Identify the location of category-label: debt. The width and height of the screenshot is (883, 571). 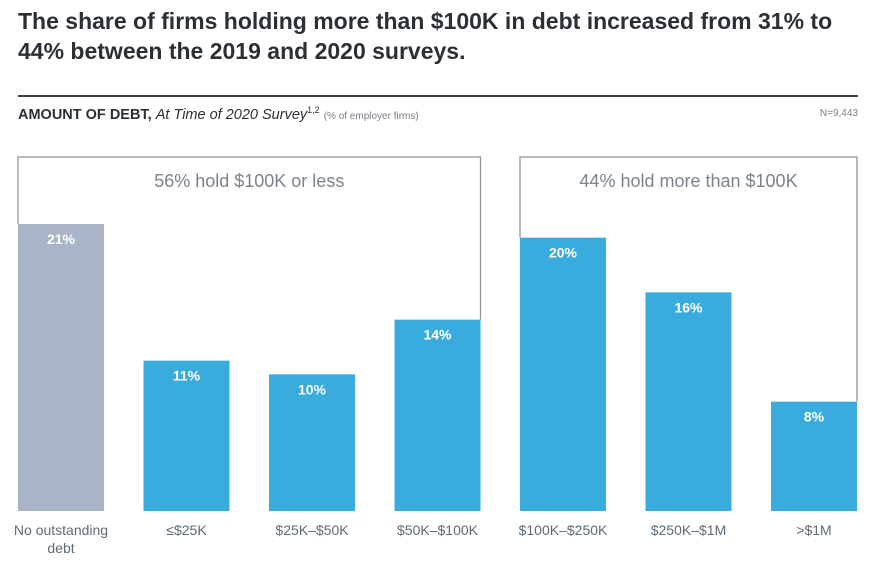
(60, 548).